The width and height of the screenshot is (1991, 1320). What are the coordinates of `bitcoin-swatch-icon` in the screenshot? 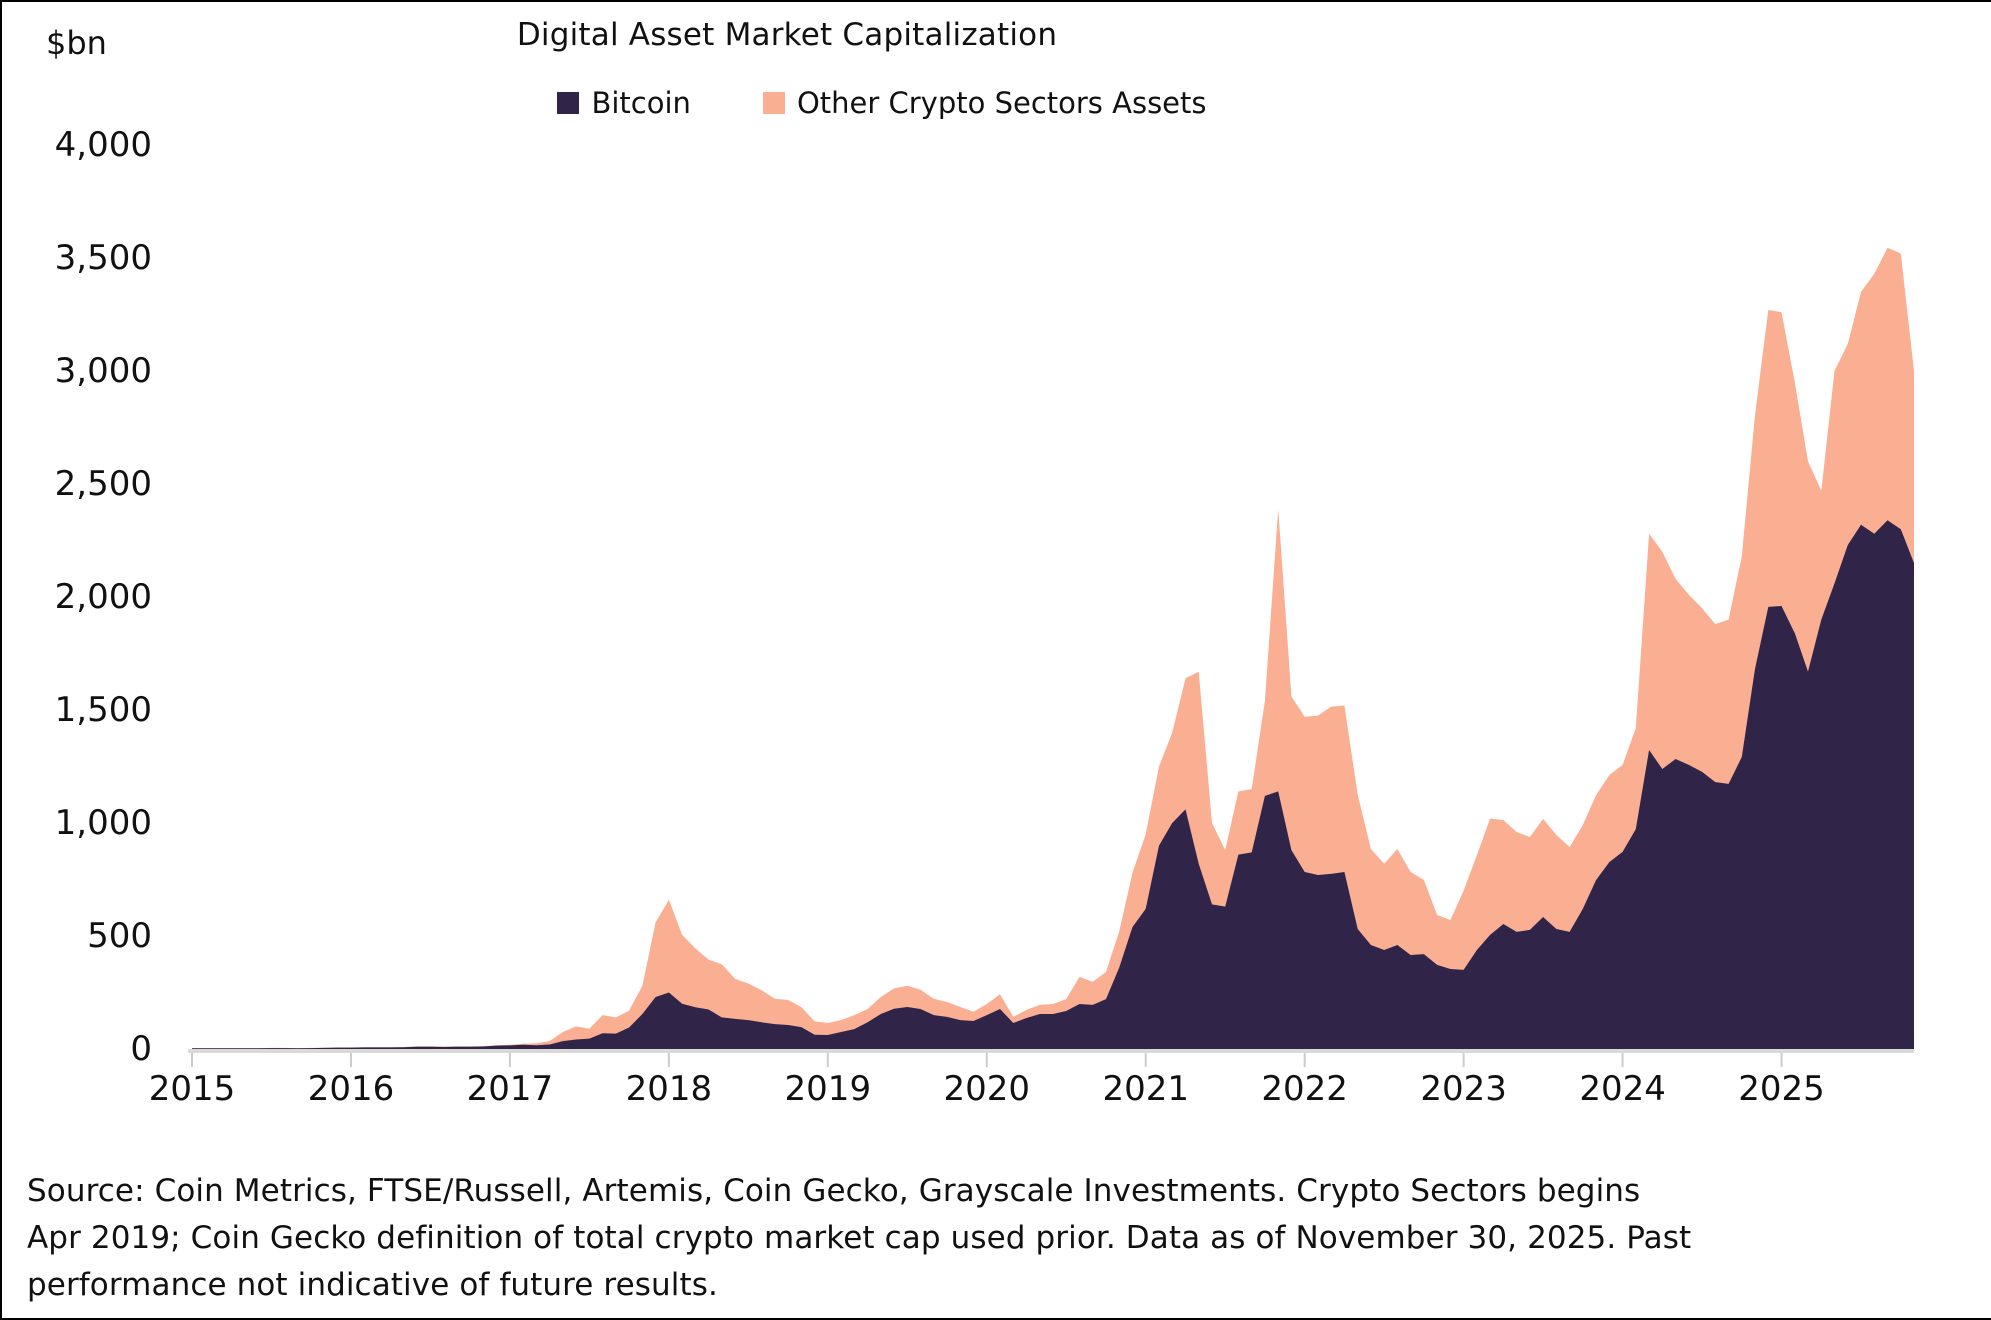 It's located at (568, 103).